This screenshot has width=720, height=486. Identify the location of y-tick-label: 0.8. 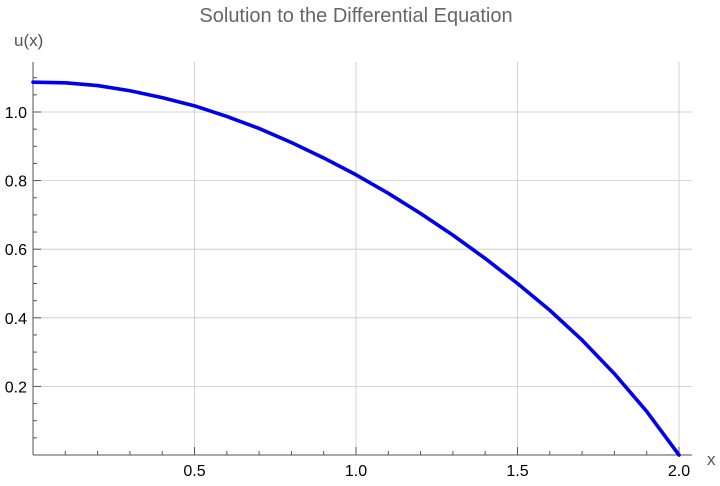
(16, 182).